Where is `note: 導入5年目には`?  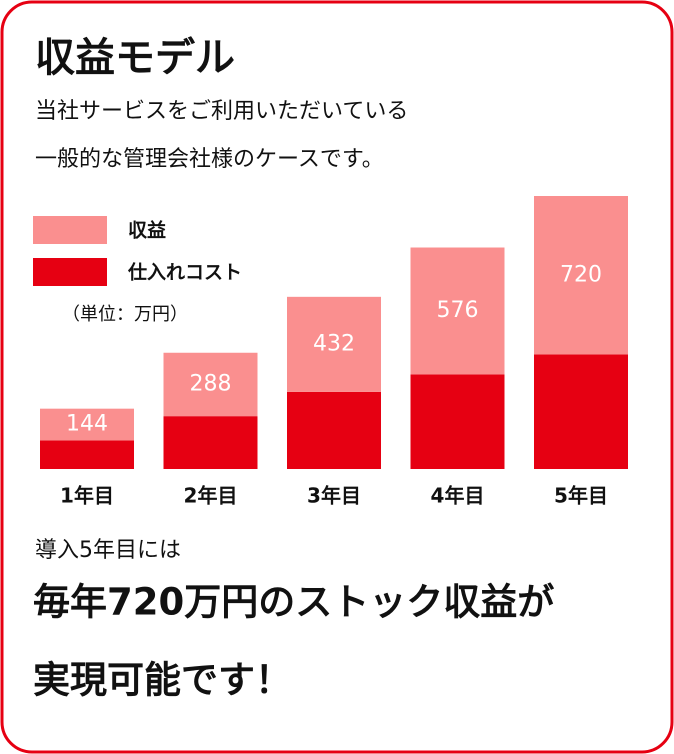
note: 導入5年目には is located at coordinates (108, 550).